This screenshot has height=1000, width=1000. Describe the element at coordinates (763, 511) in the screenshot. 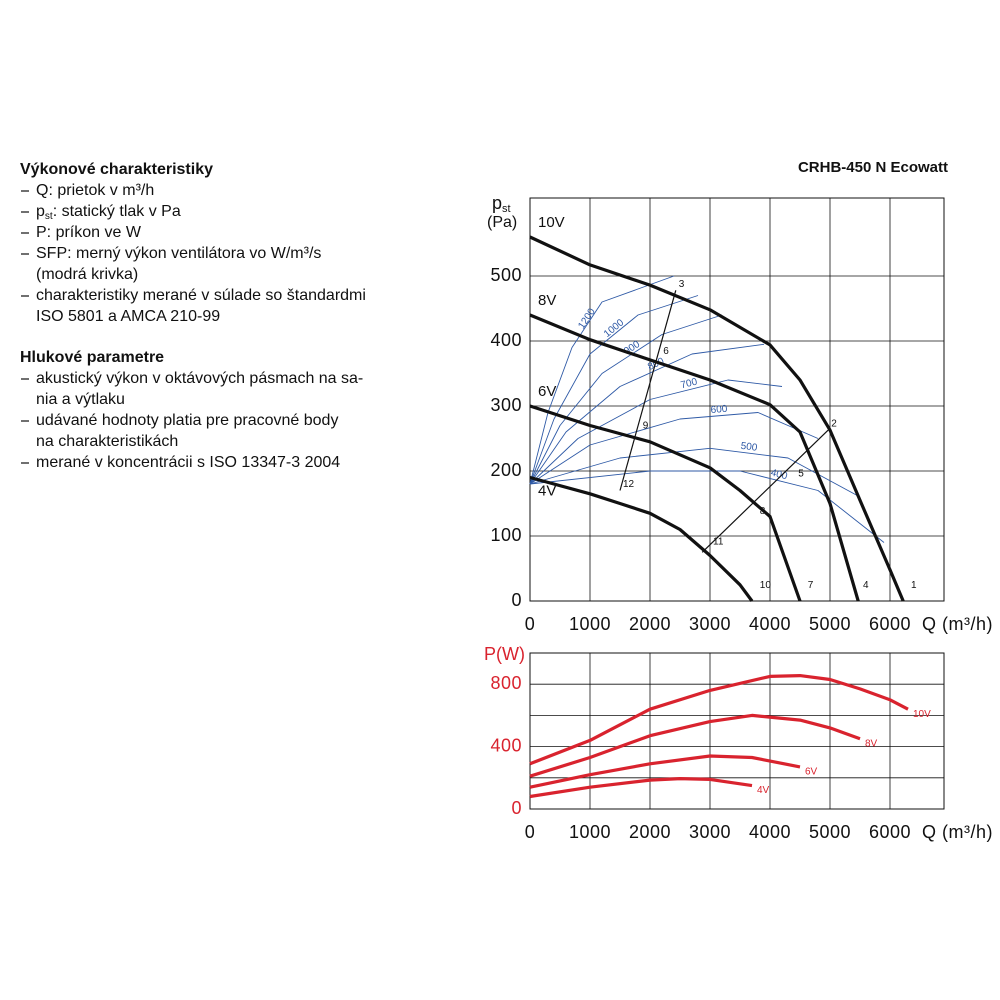

I see `point-label: 8` at that location.